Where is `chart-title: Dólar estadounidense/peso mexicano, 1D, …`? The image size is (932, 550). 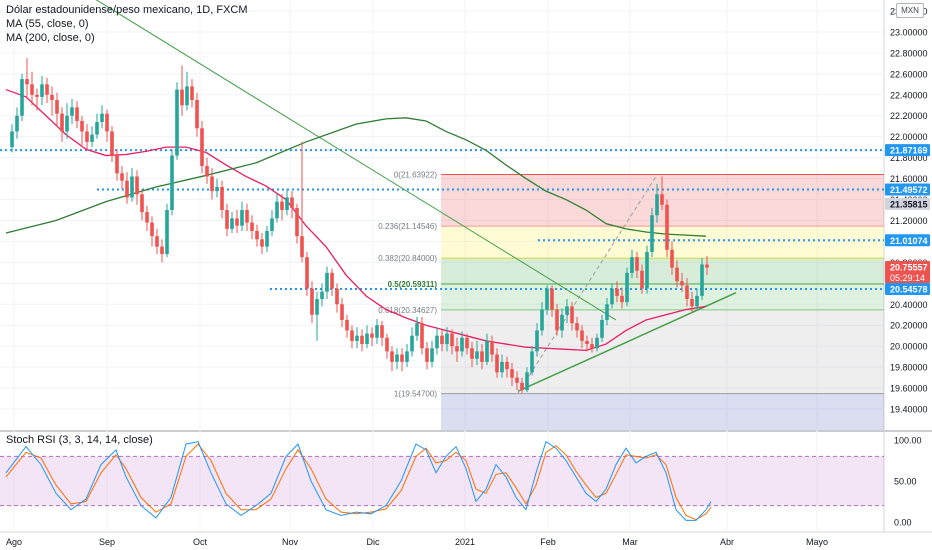
chart-title: Dólar estadounidense/peso mexicano, 1D, … is located at coordinates (127, 10).